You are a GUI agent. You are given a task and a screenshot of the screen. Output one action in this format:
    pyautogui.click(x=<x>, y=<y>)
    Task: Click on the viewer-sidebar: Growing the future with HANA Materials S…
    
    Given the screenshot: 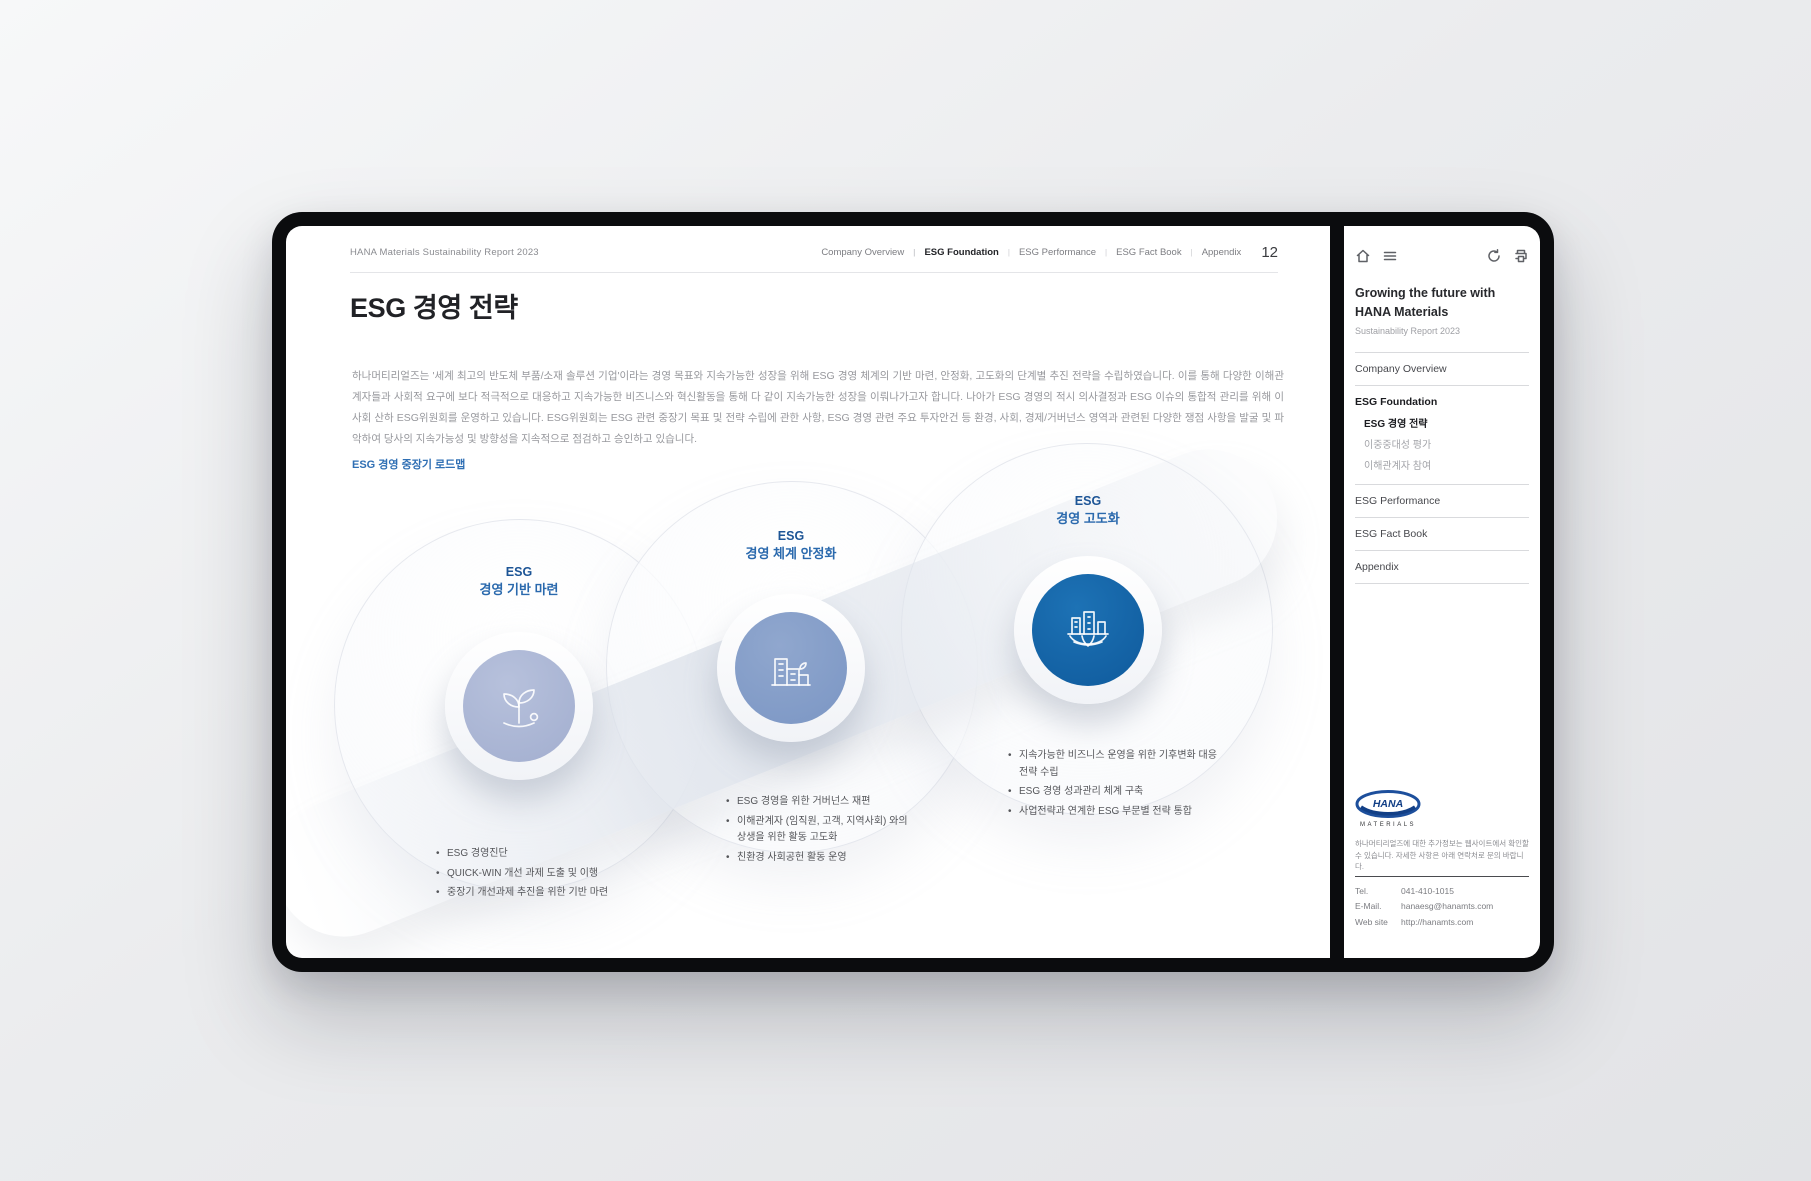 What is the action you would take?
    pyautogui.click(x=1442, y=592)
    